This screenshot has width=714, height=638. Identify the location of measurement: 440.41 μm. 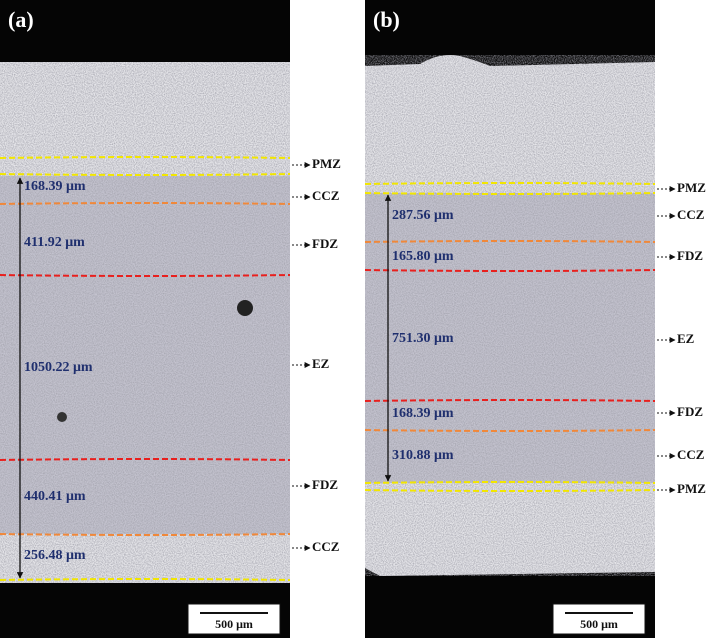
(55, 496).